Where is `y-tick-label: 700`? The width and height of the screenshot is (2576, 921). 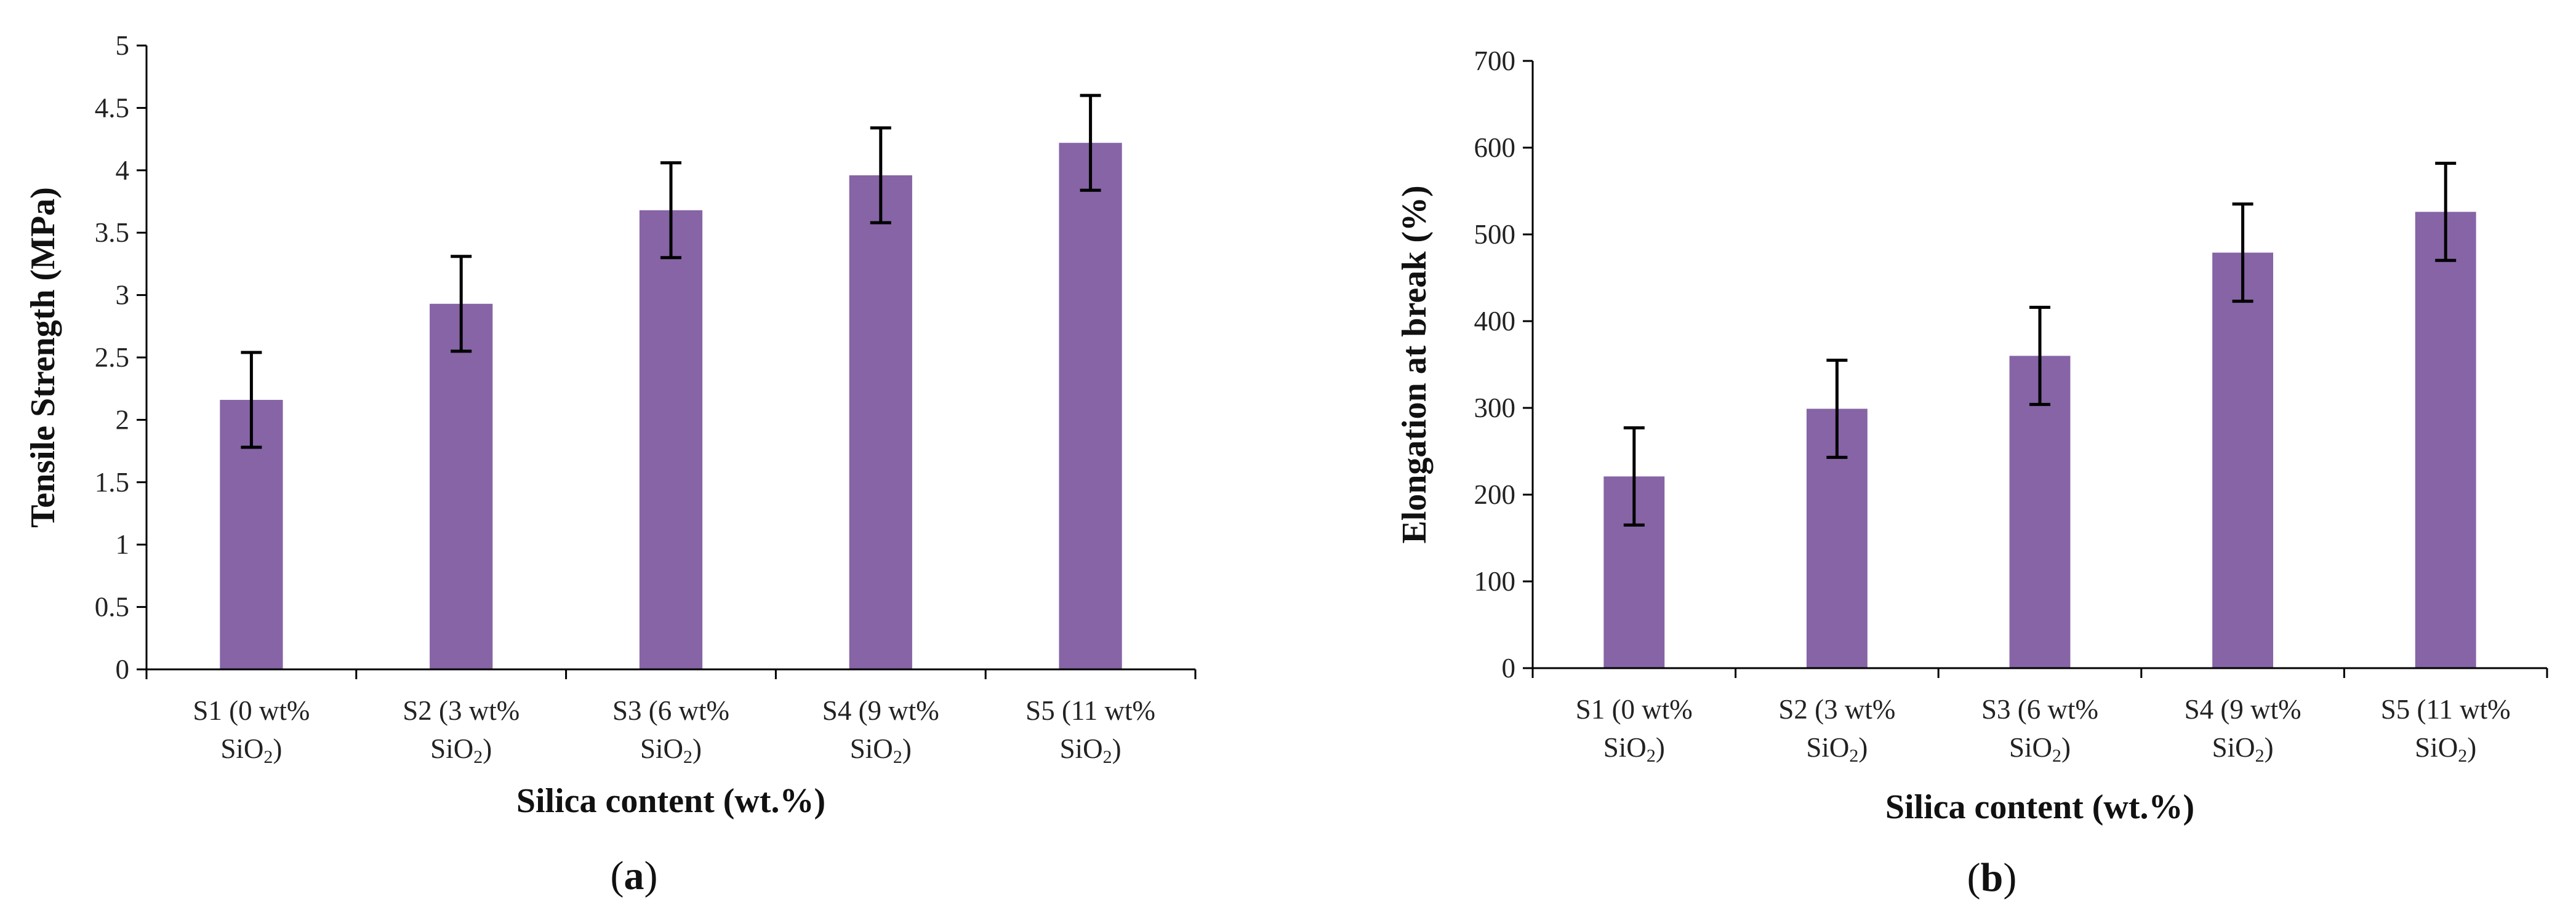 y-tick-label: 700 is located at coordinates (1495, 61).